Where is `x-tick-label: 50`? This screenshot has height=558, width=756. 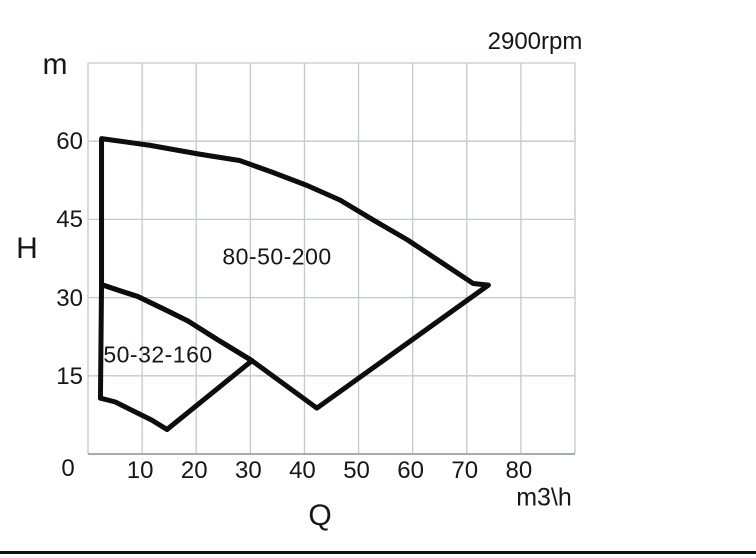
x-tick-label: 50 is located at coordinates (356, 470).